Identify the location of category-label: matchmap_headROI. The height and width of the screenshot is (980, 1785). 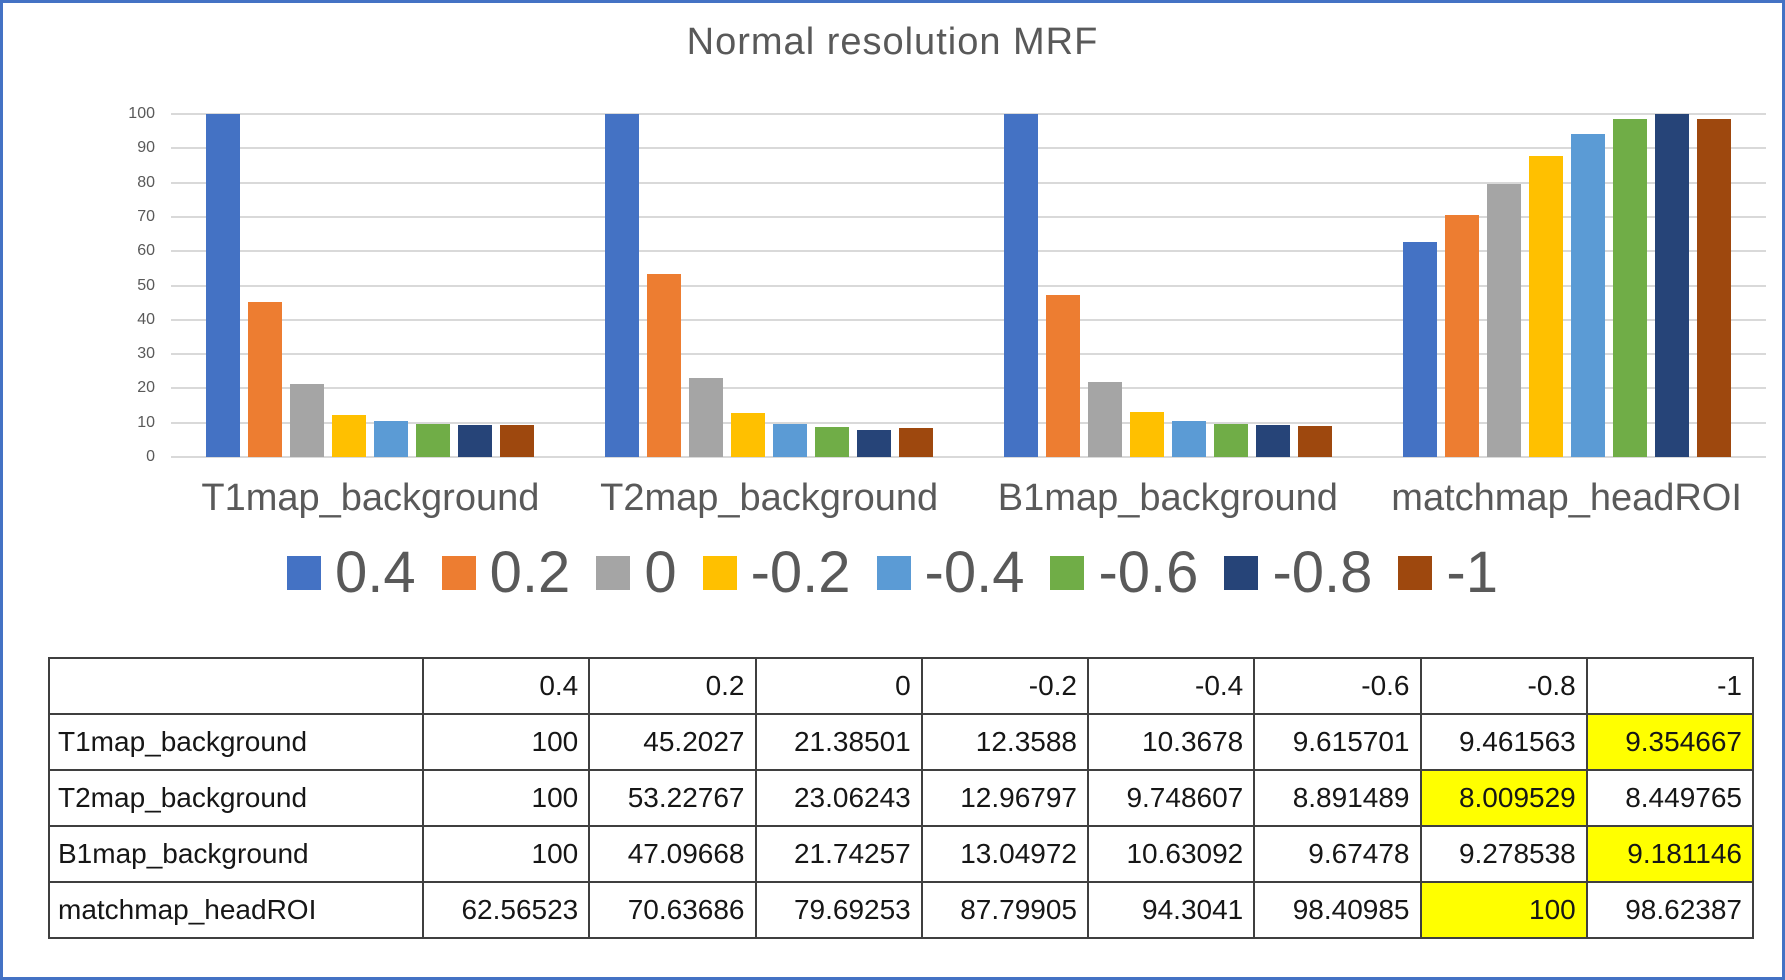
(1566, 498).